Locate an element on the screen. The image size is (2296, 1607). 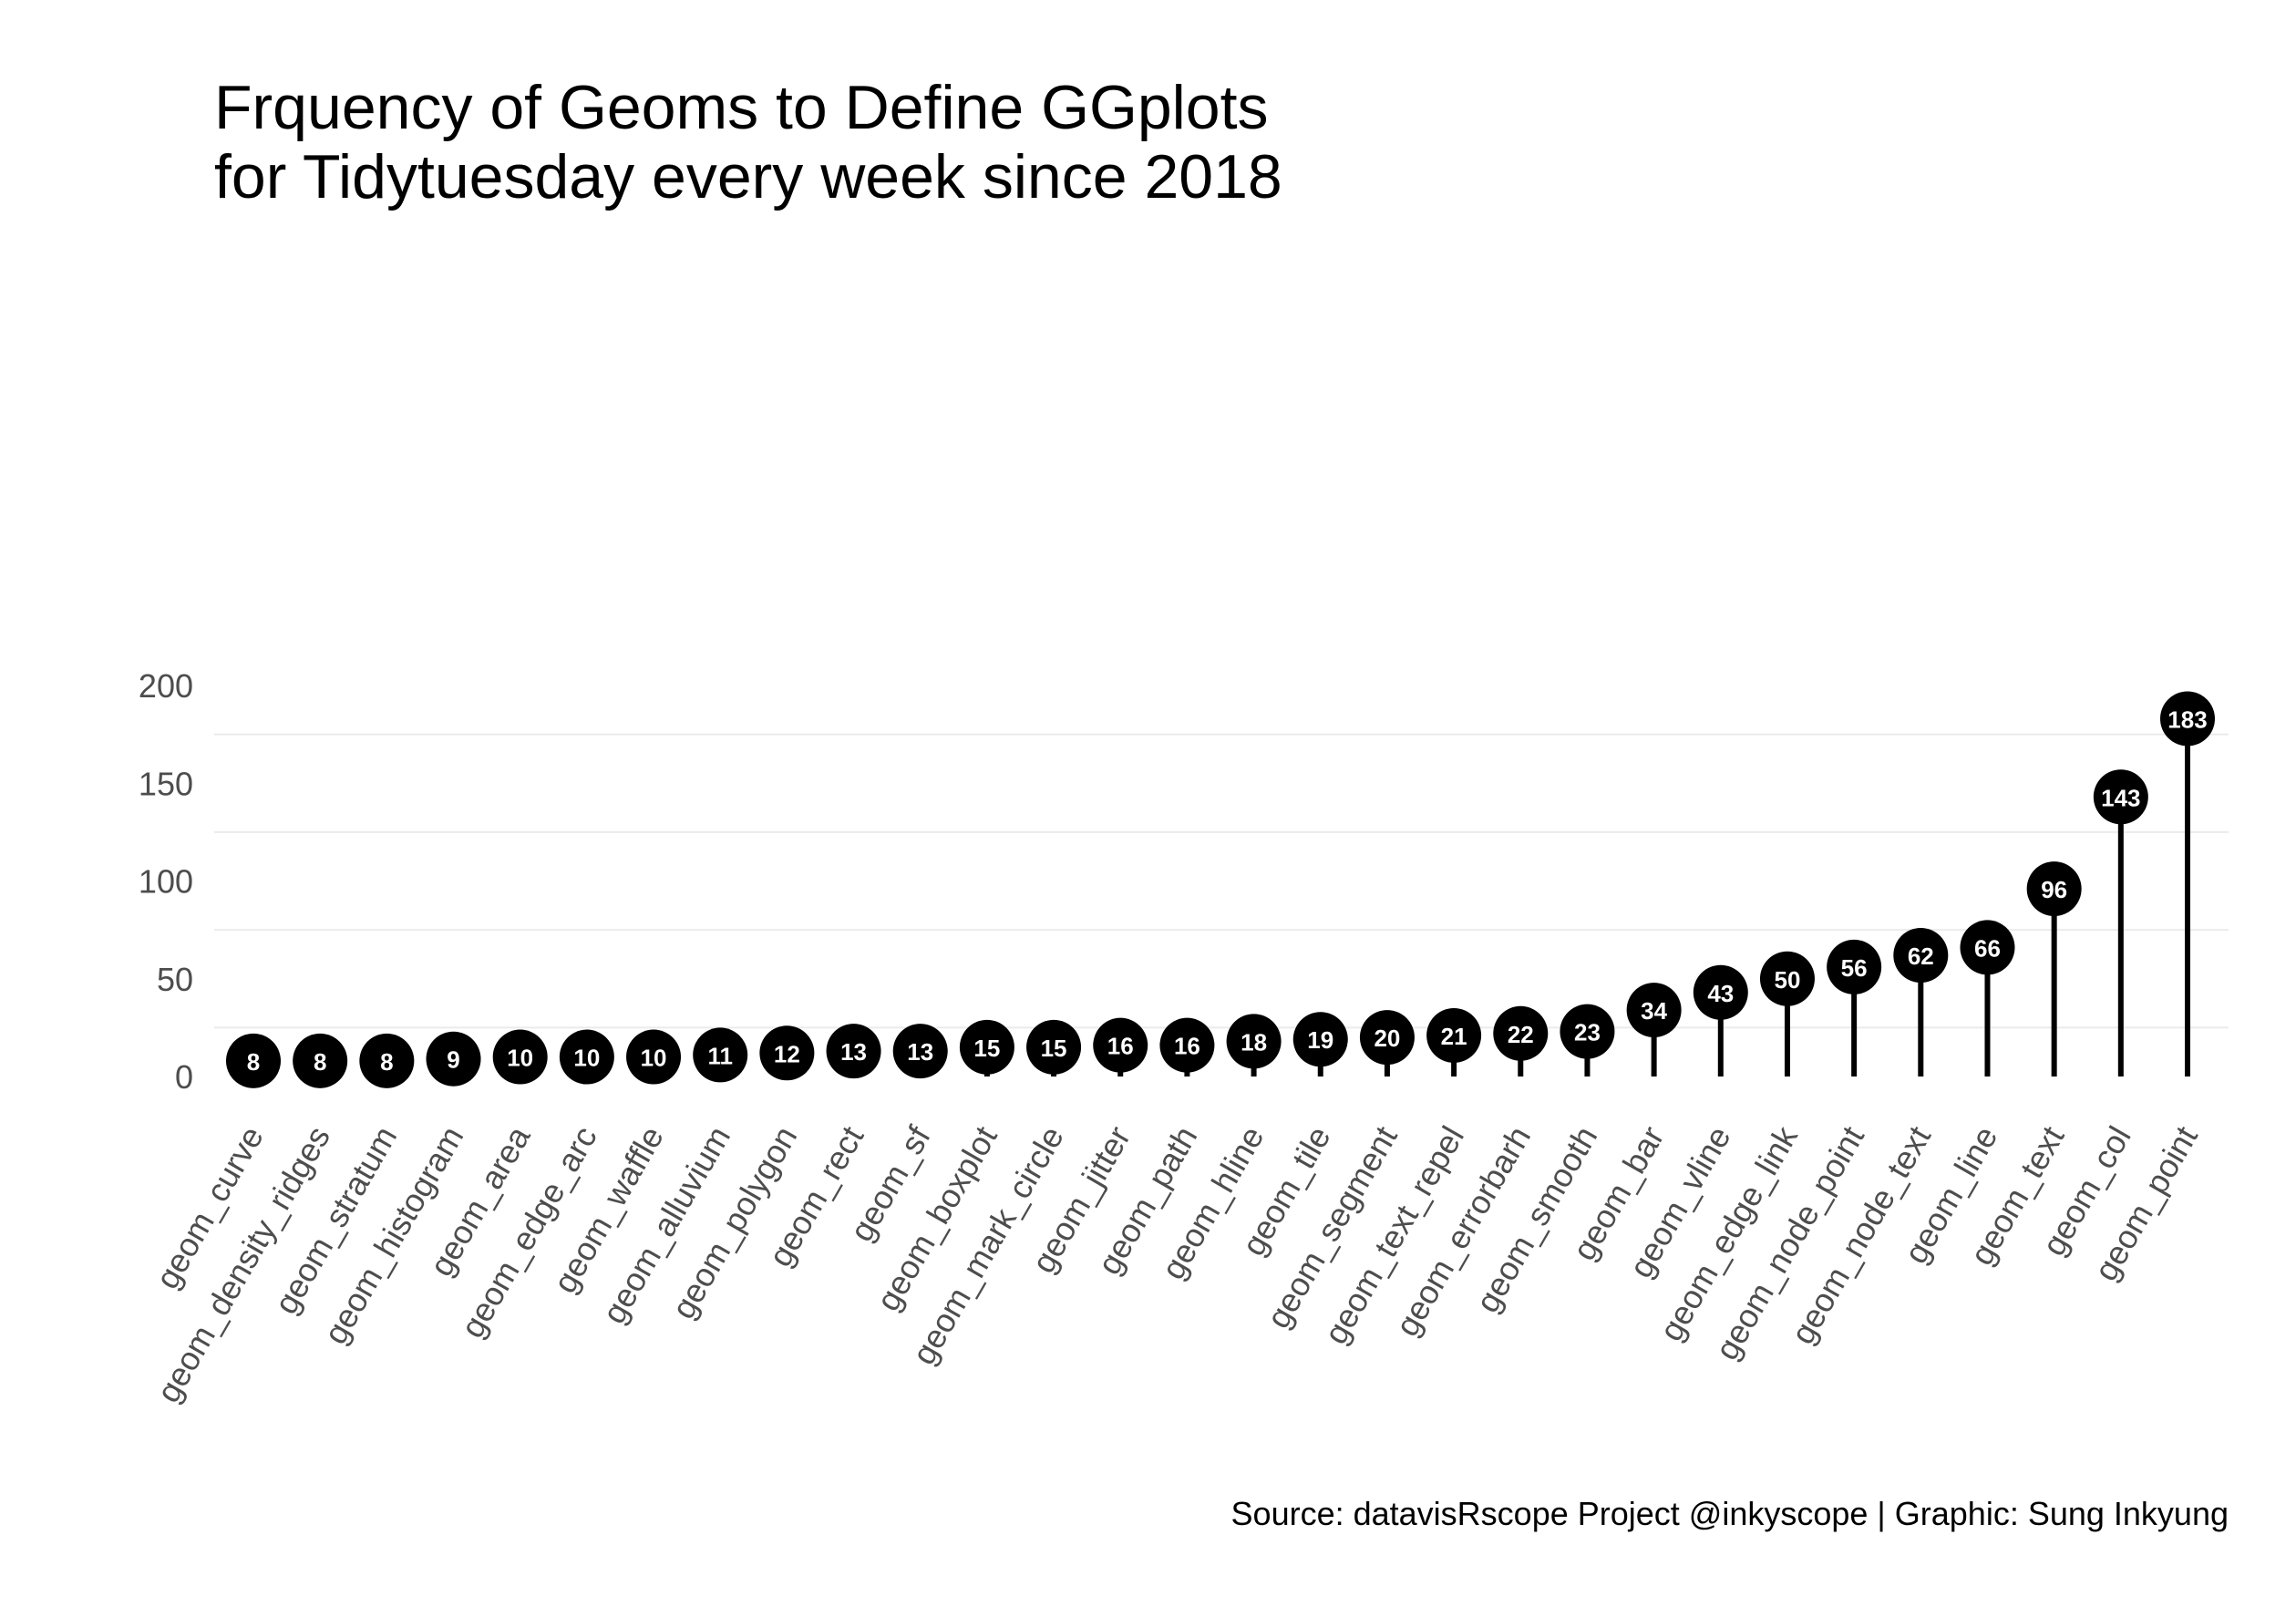
point-value-label: 62 is located at coordinates (1921, 956).